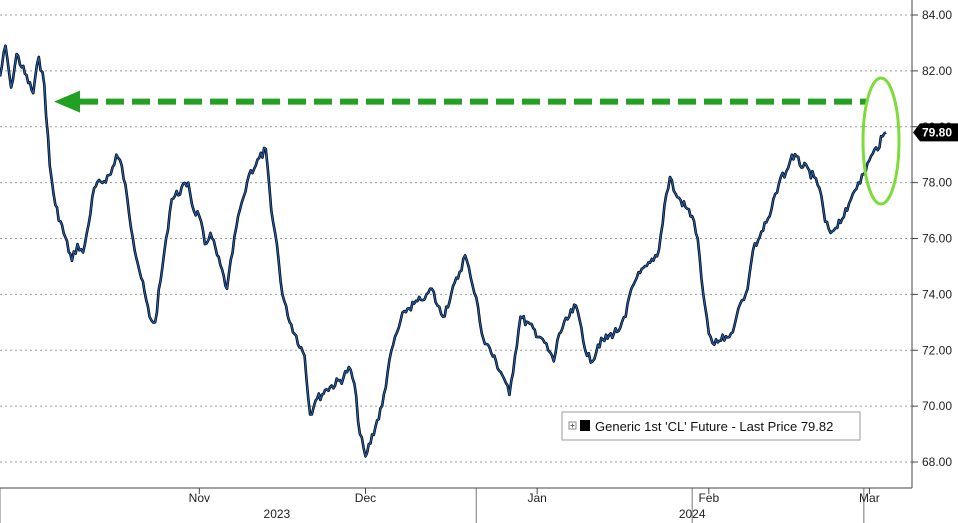 This screenshot has width=958, height=523. Describe the element at coordinates (937, 239) in the screenshot. I see `y-tick-label: 76.00` at that location.